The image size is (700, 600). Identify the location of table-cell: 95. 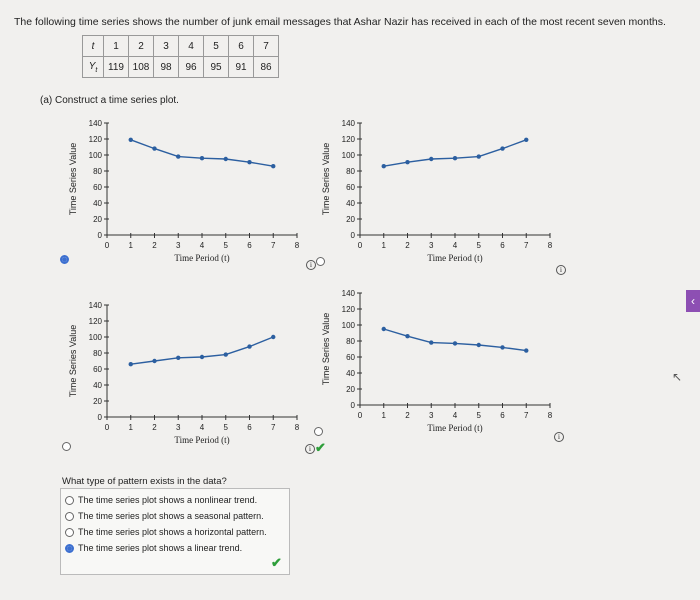
(216, 67).